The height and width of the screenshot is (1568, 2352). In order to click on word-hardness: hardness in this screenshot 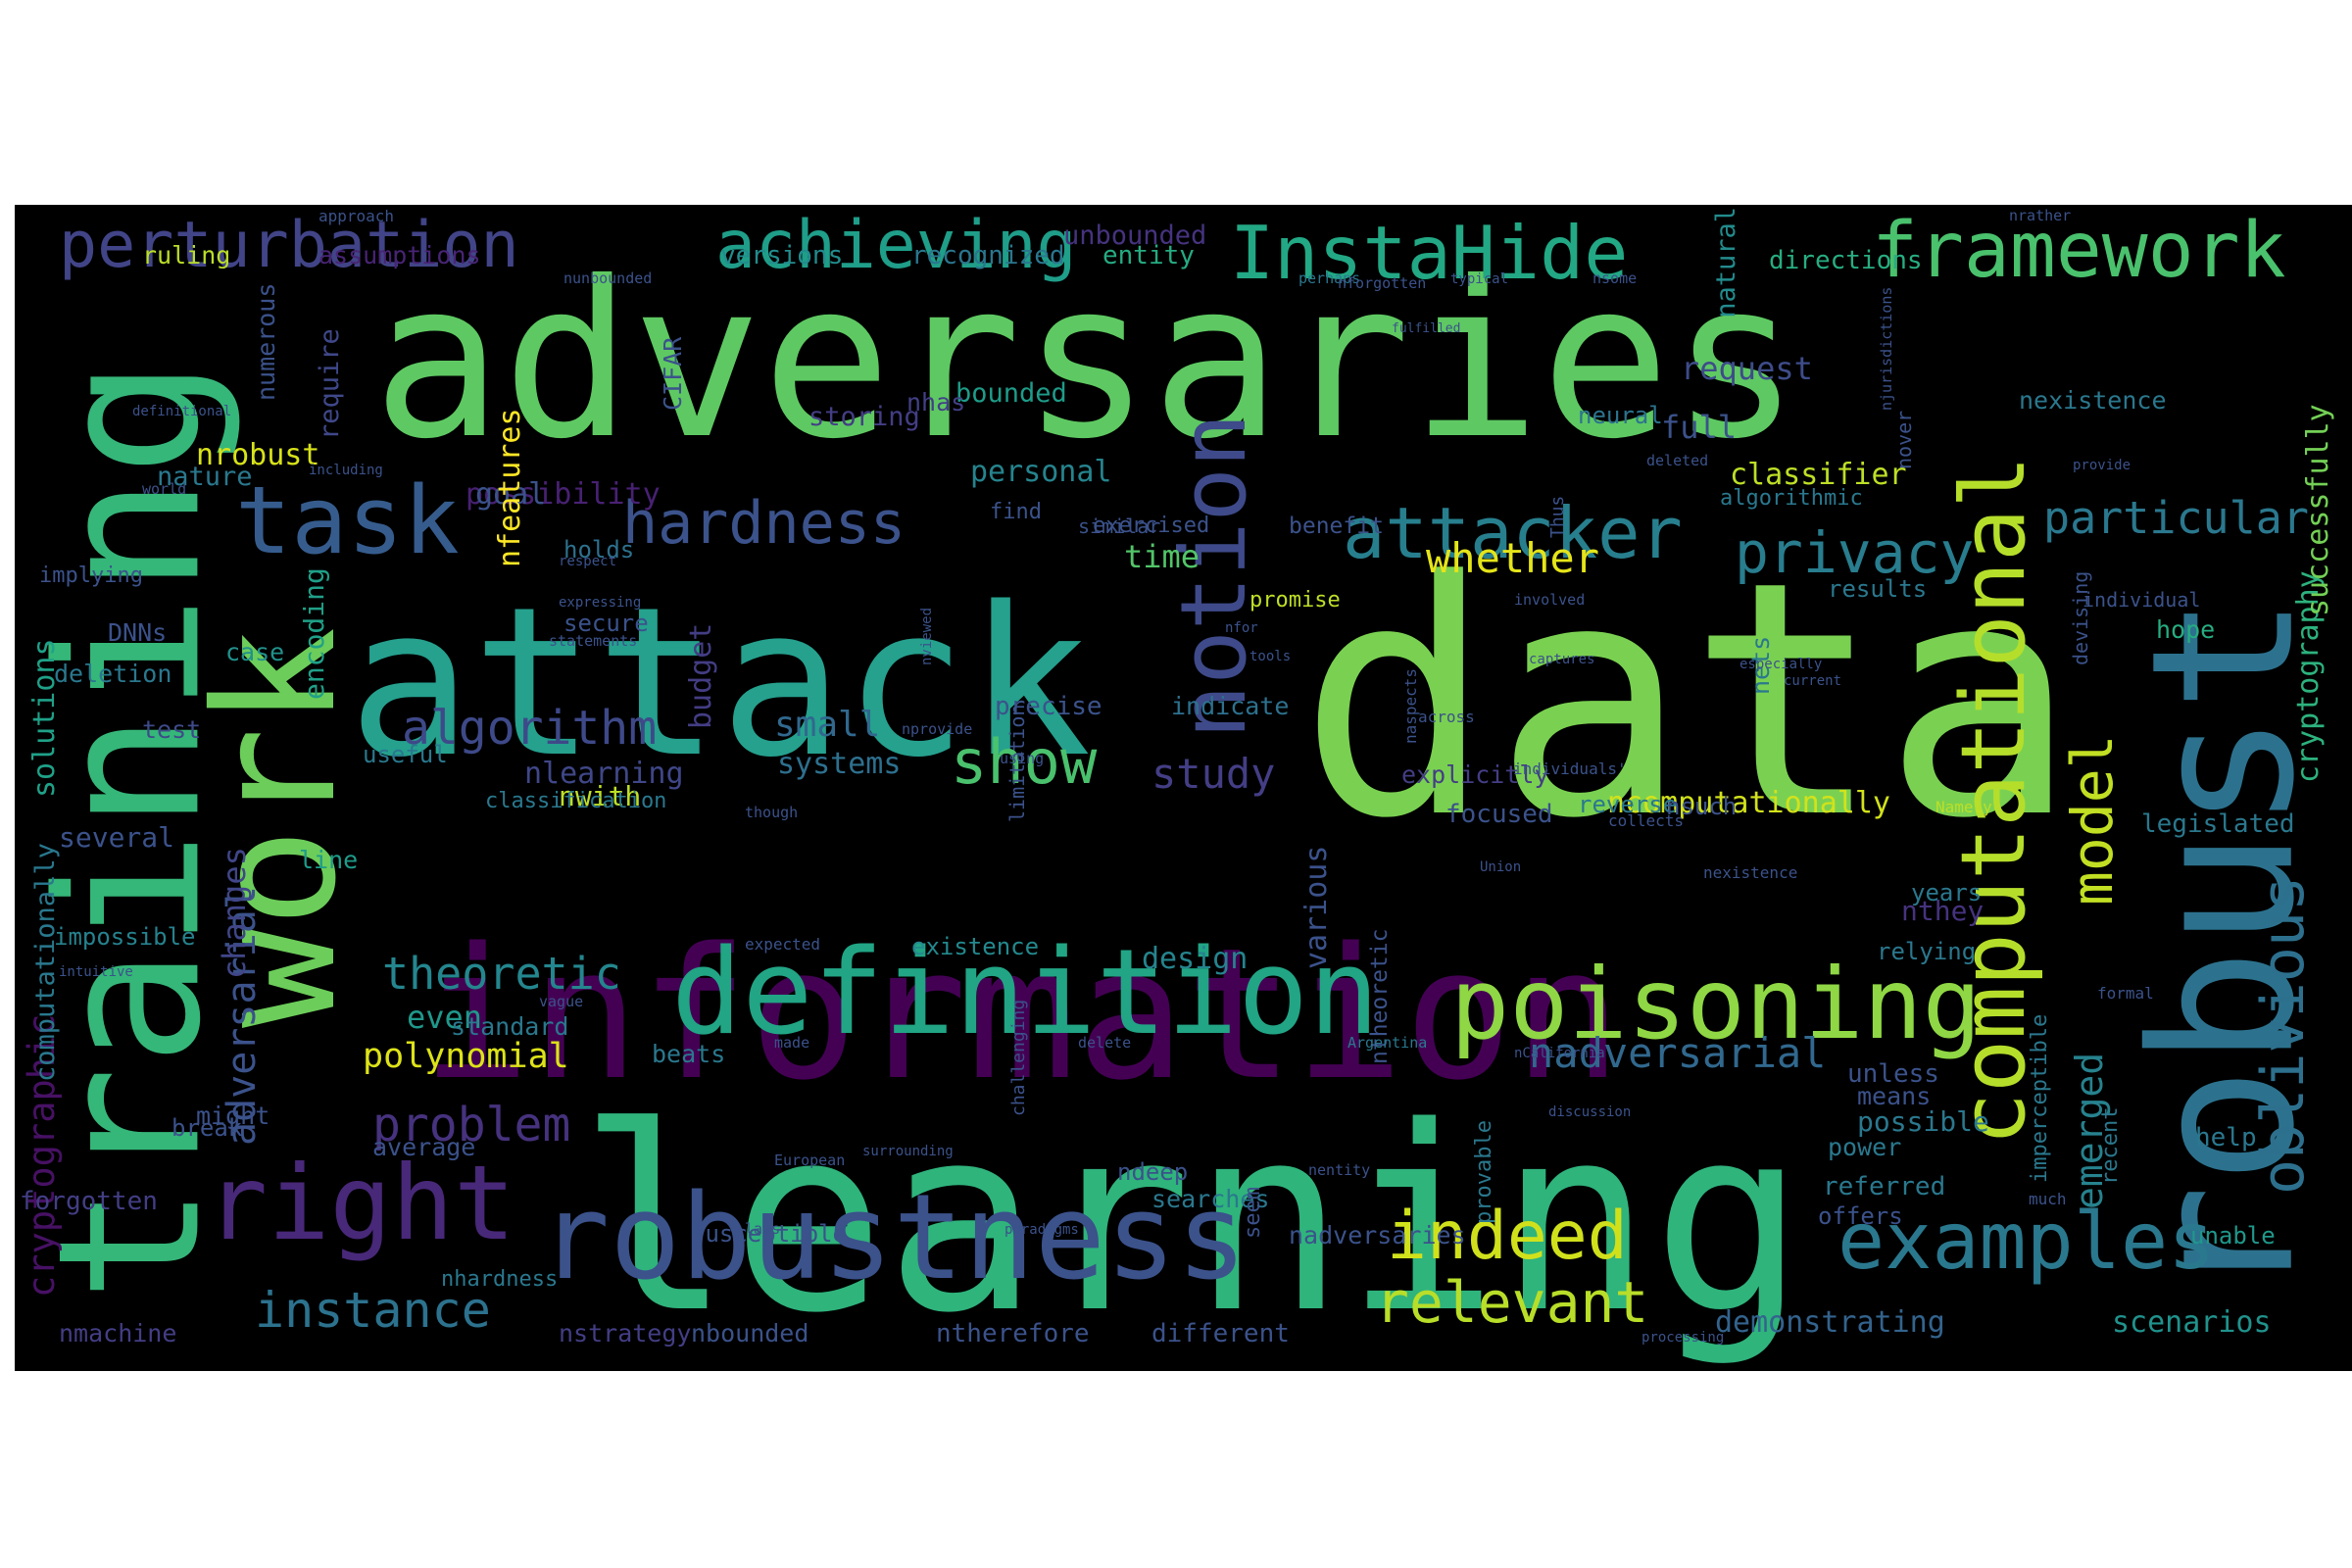, I will do `click(764, 523)`.